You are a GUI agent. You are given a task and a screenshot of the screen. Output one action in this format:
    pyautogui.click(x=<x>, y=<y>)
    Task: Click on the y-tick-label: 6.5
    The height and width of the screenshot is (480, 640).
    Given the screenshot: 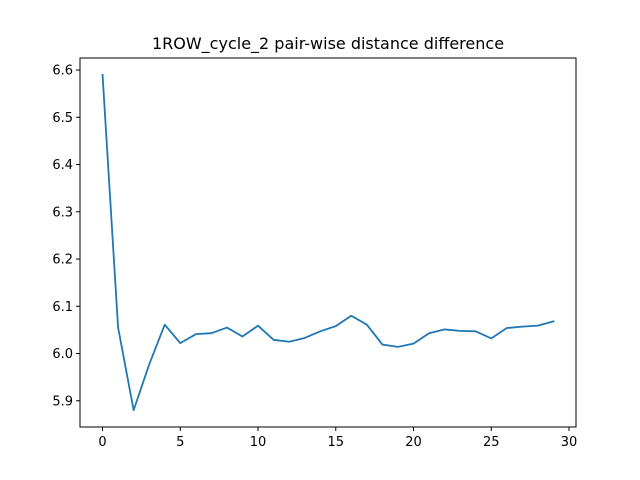 What is the action you would take?
    pyautogui.click(x=62, y=118)
    